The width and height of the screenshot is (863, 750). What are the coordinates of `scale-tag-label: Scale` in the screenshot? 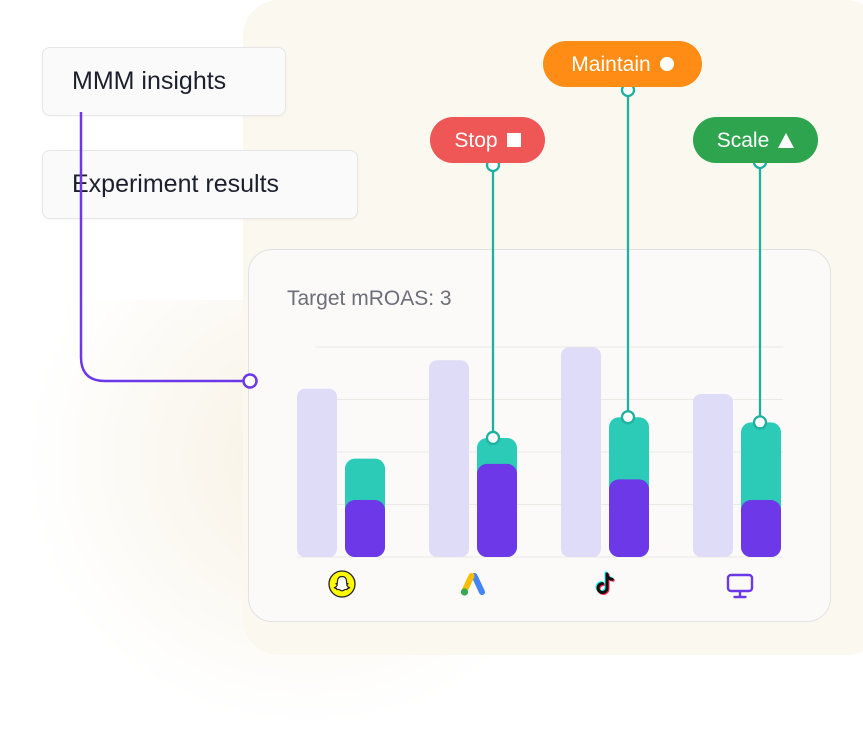 It's located at (743, 140).